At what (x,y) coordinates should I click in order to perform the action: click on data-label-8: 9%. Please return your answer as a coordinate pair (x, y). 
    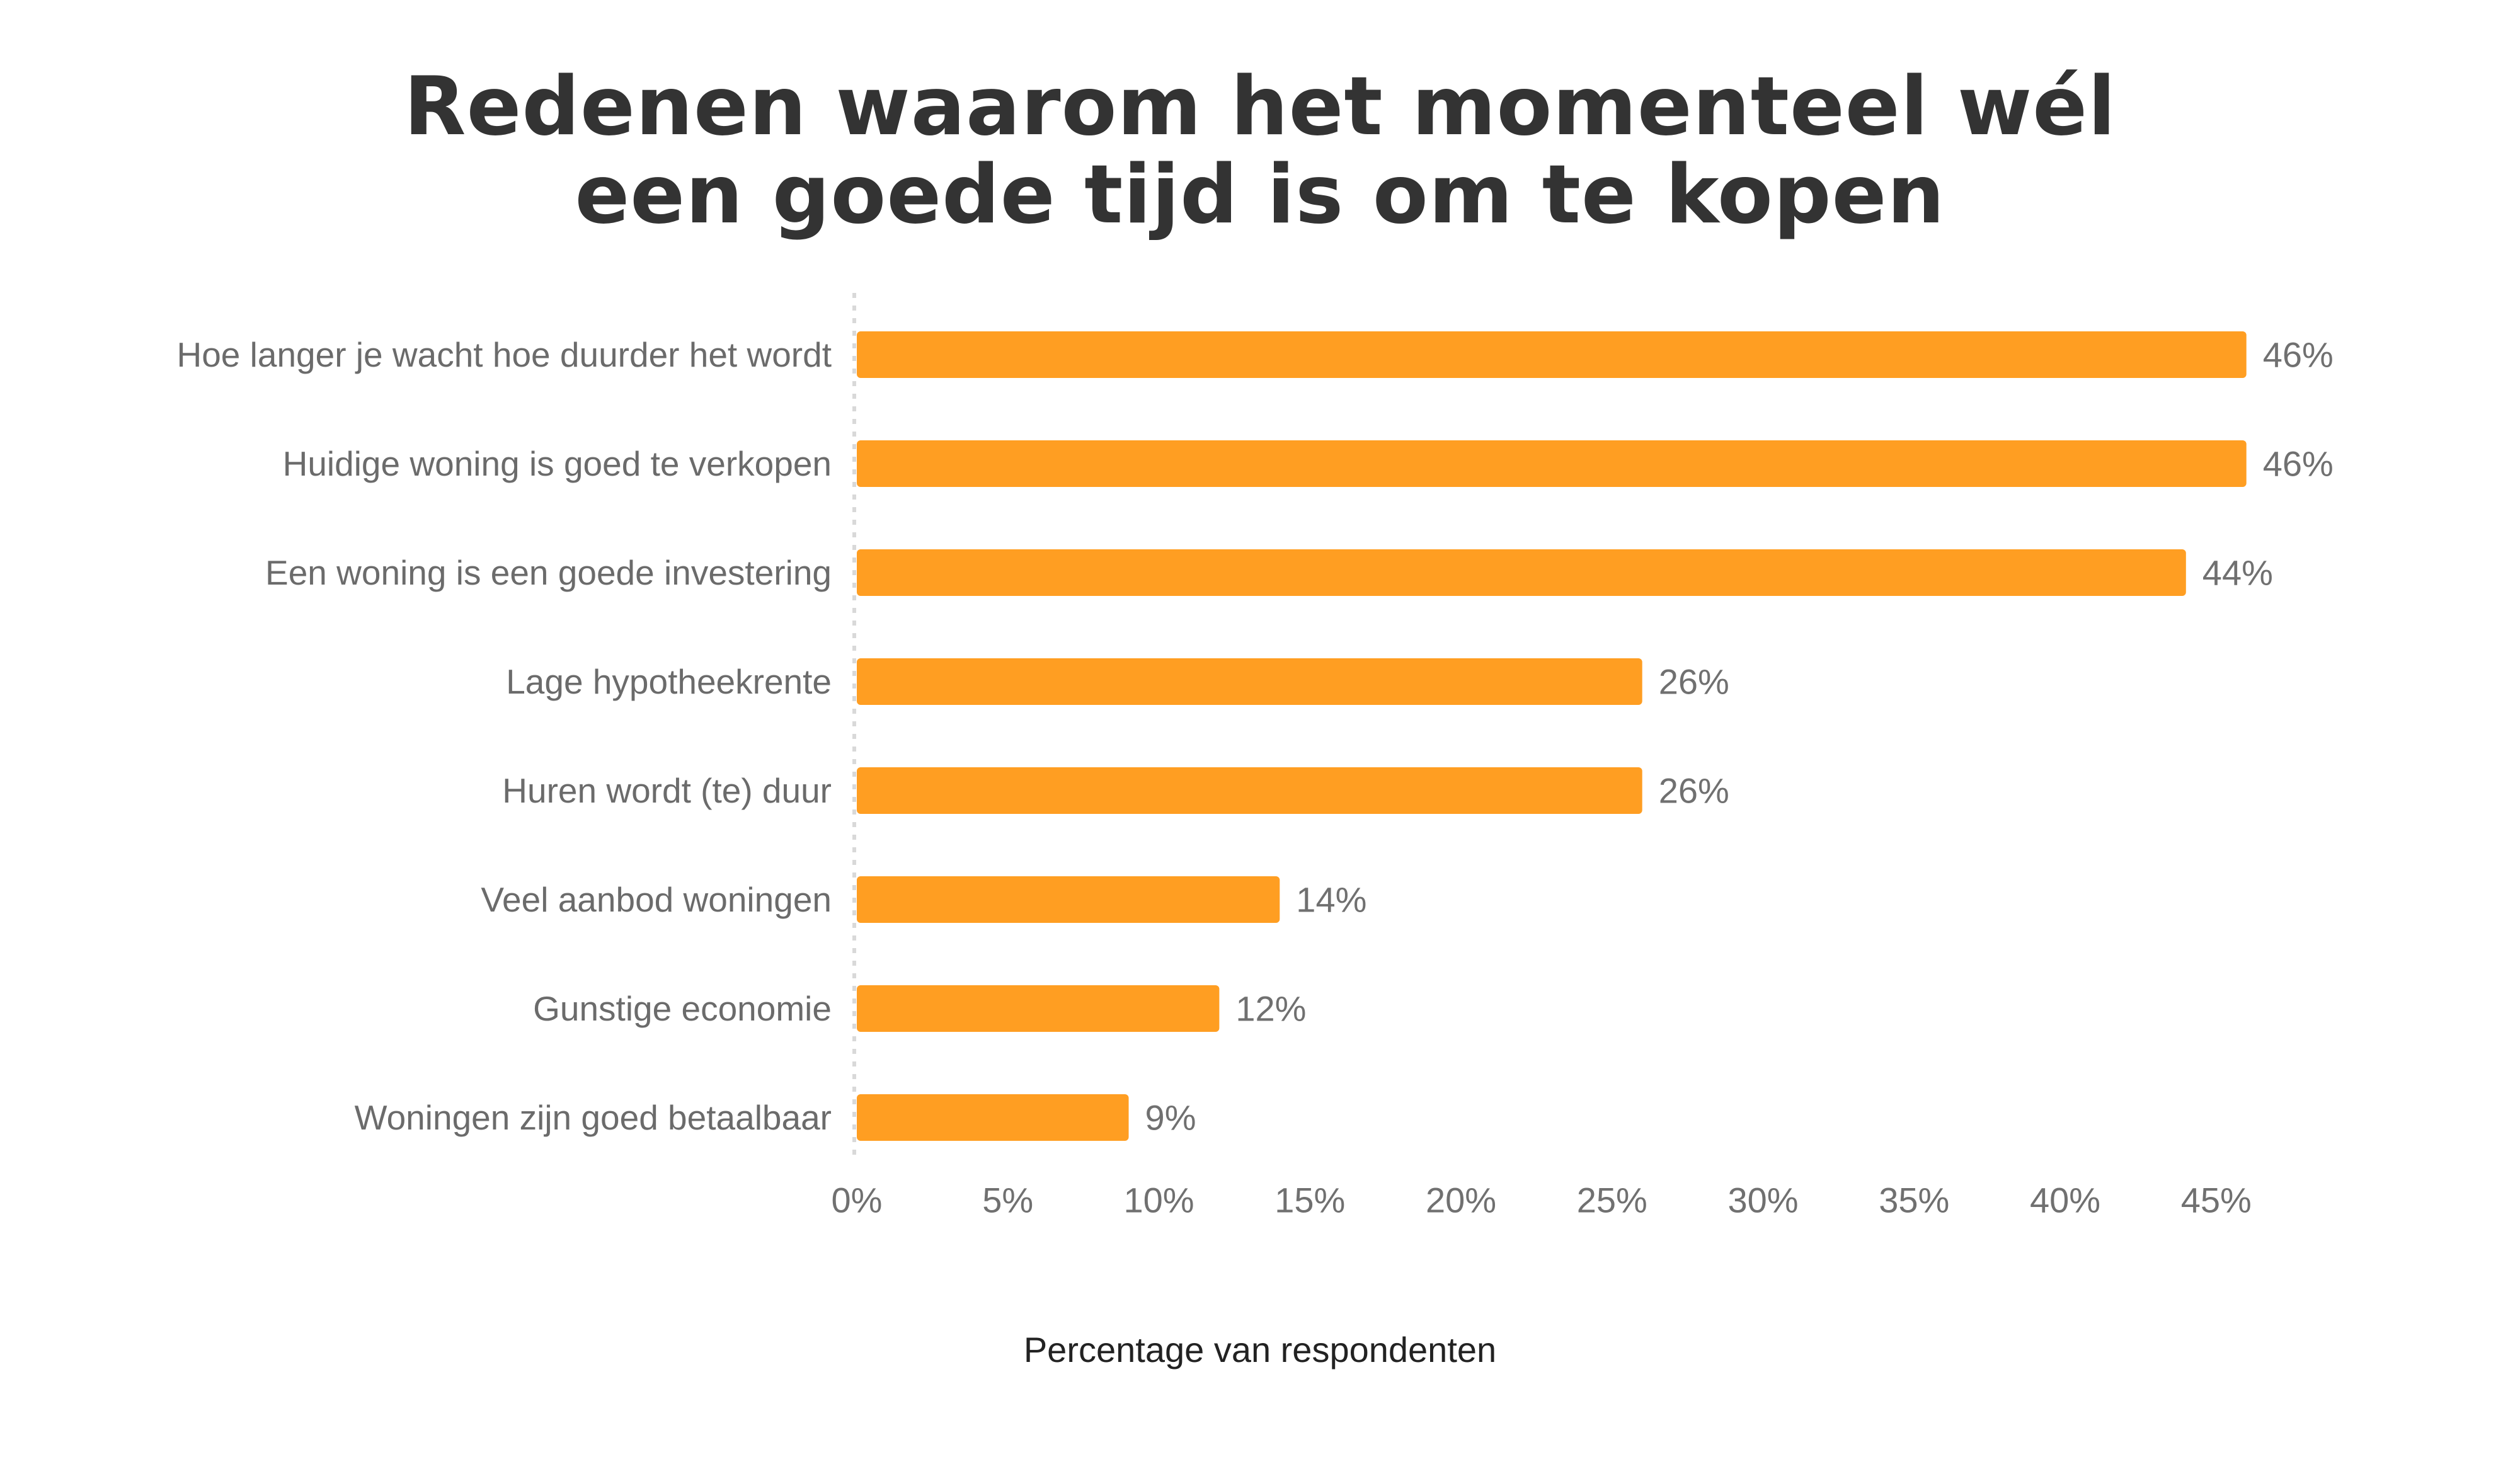
    Looking at the image, I should click on (1170, 1118).